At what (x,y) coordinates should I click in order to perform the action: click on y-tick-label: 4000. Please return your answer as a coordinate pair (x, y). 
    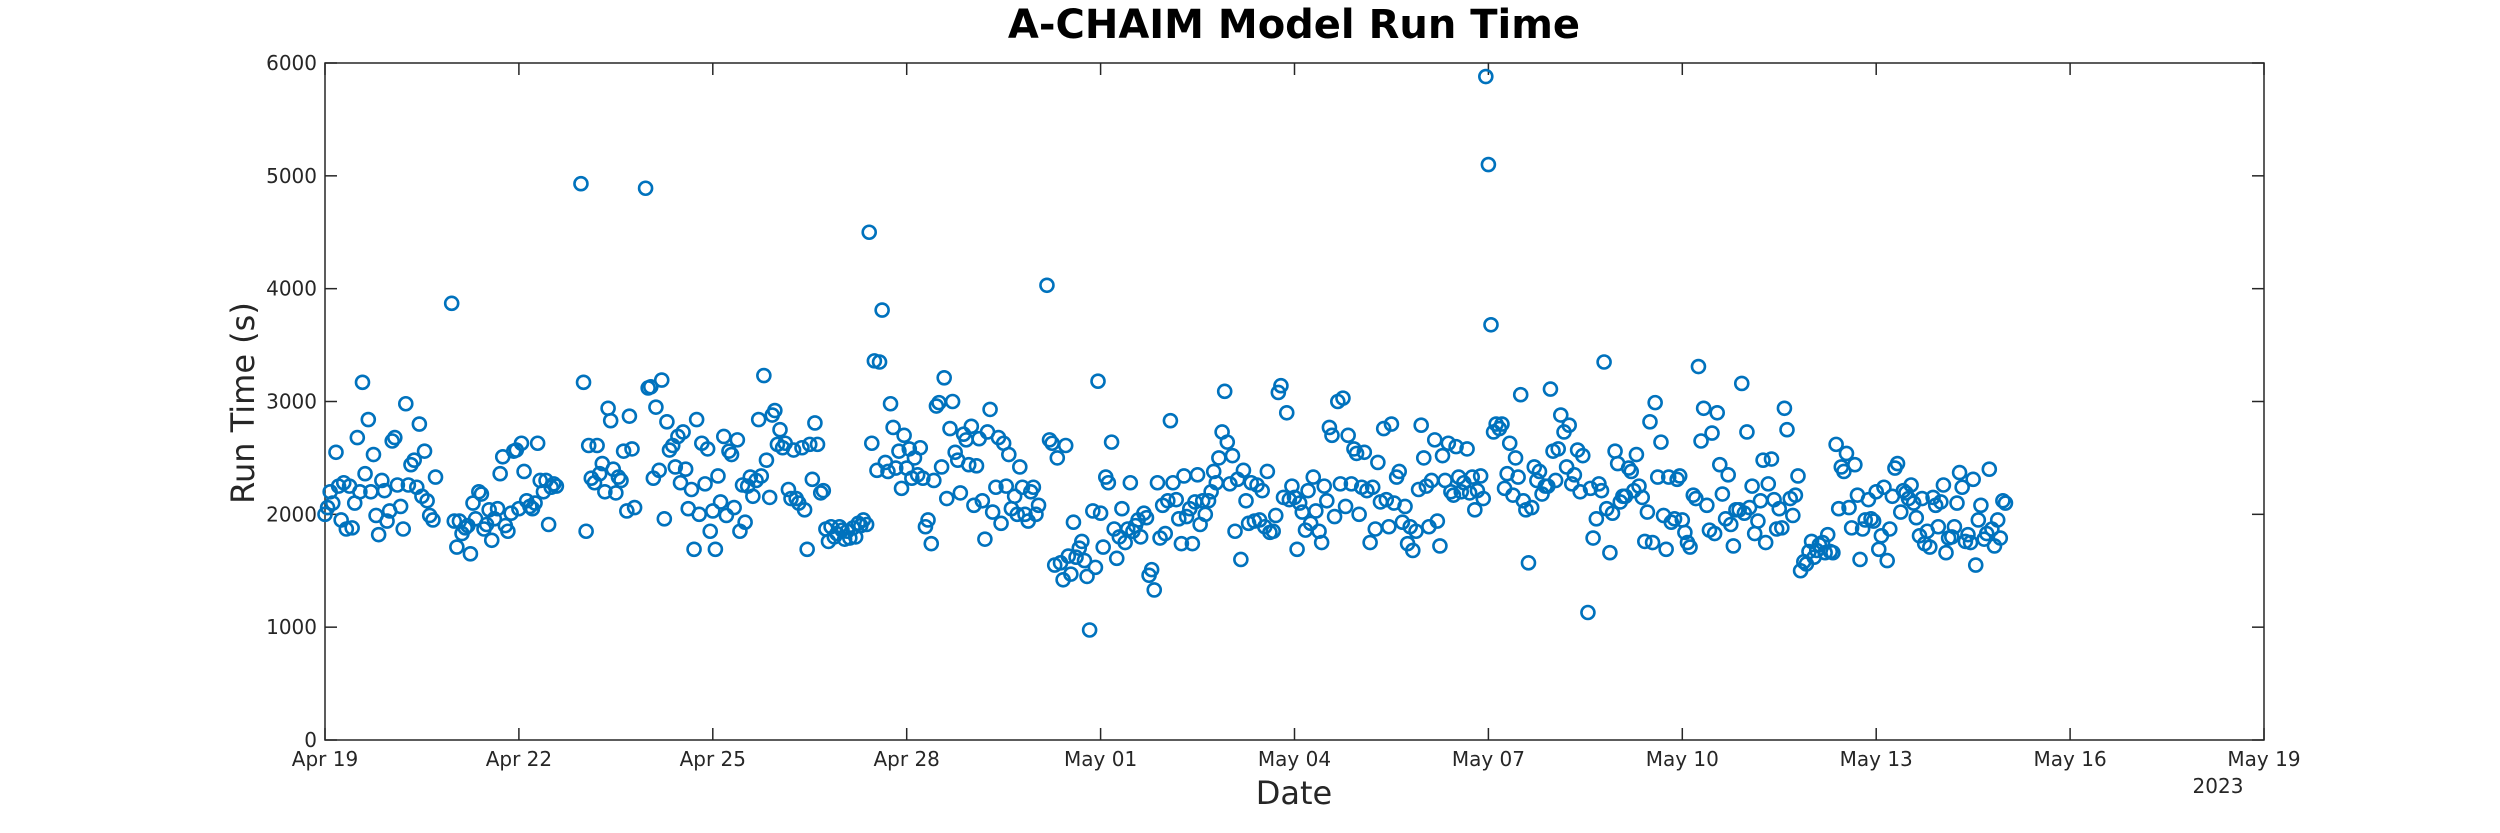
    Looking at the image, I should click on (291, 289).